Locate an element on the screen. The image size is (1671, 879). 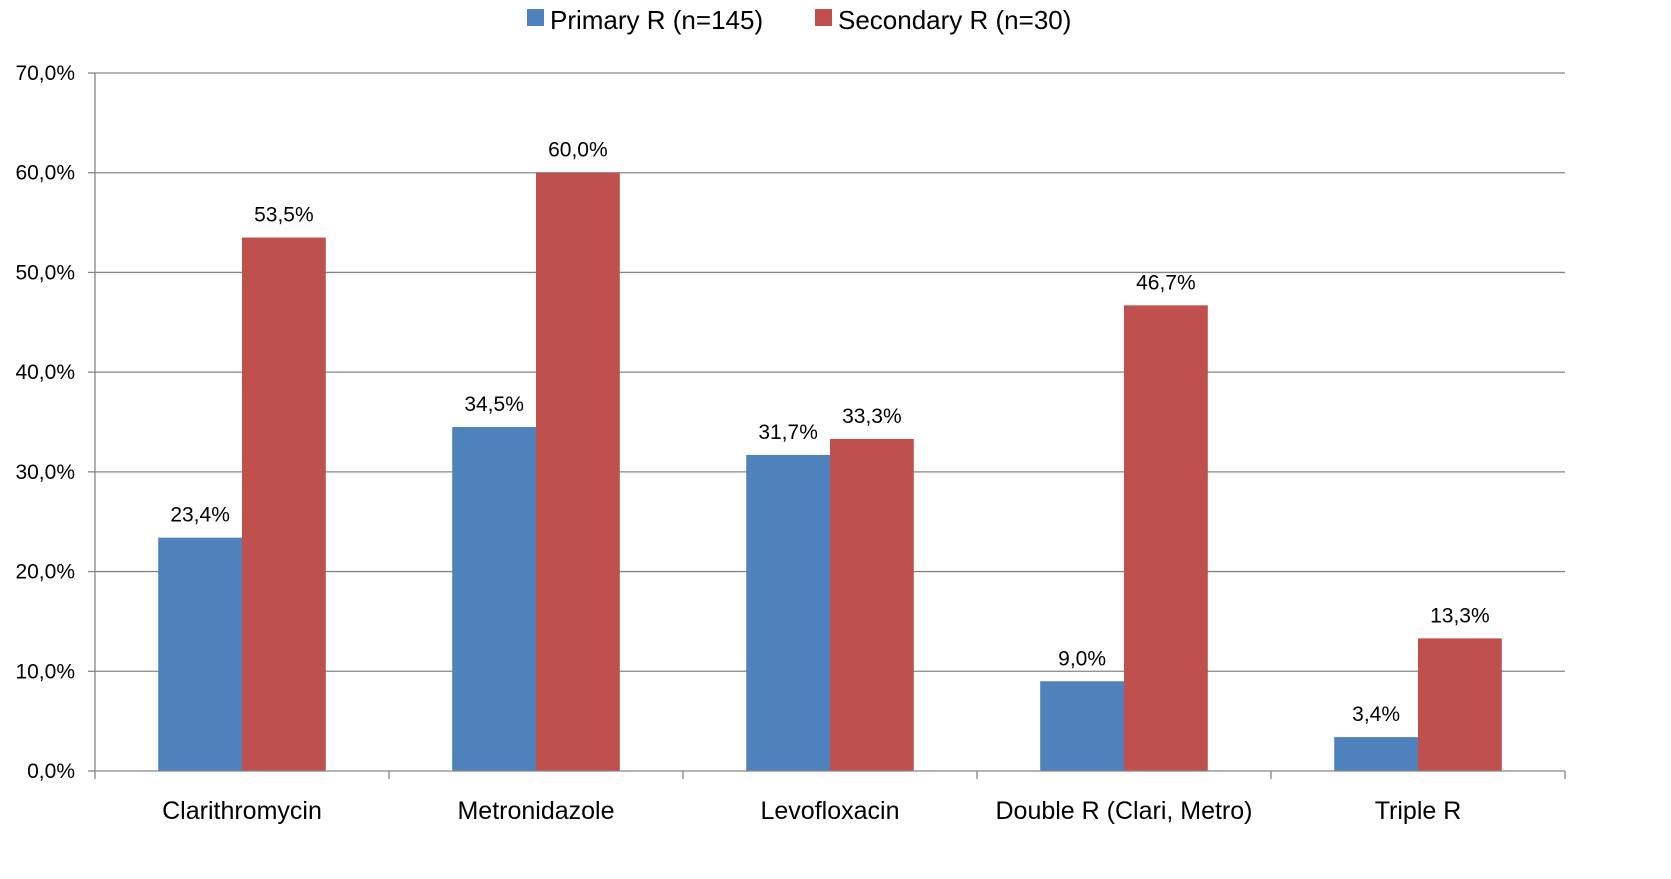
x-category-label: Triple R is located at coordinates (1418, 811).